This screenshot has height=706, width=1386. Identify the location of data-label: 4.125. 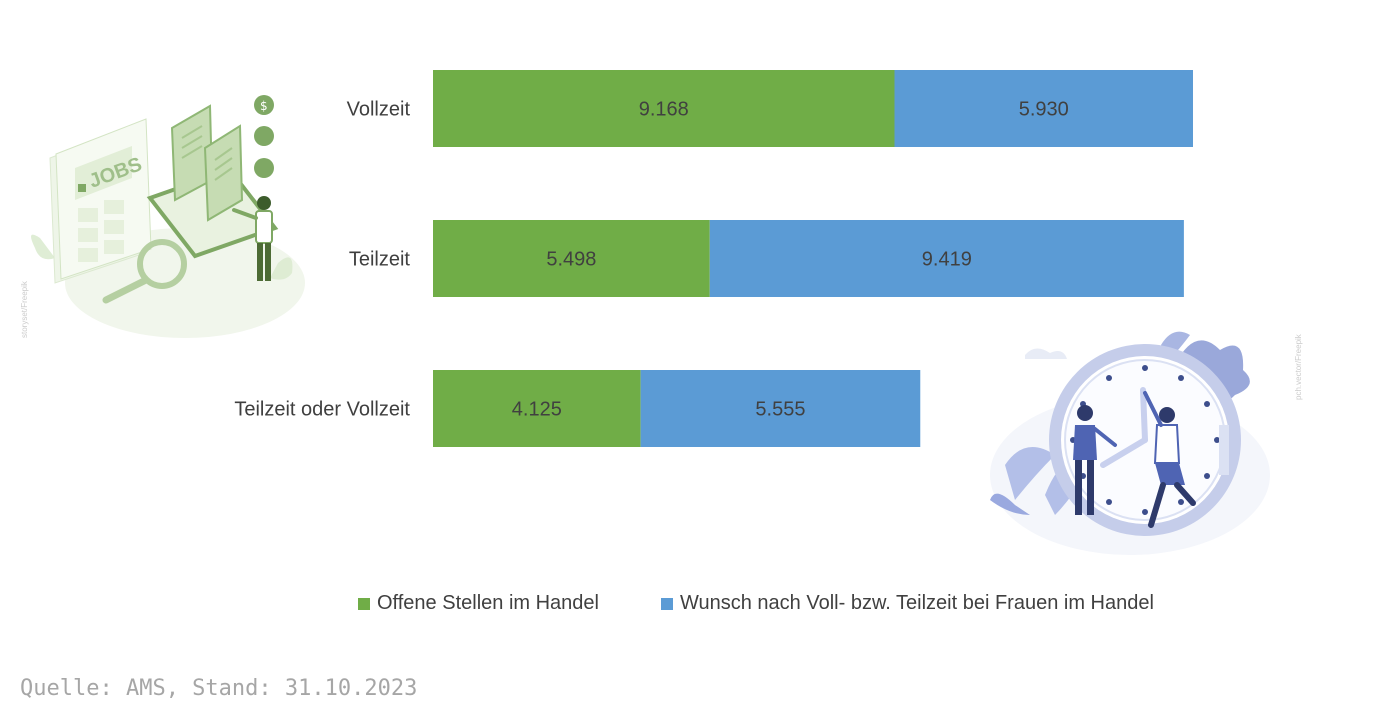
(537, 410).